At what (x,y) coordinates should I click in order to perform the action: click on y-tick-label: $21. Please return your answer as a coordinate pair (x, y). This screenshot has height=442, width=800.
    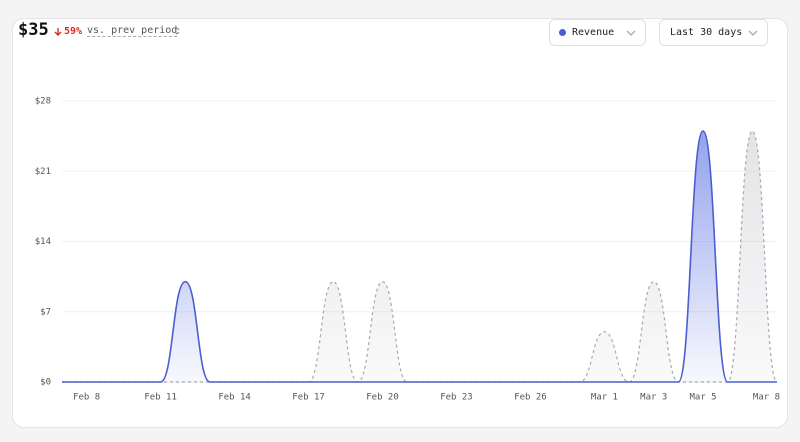
    Looking at the image, I should click on (43, 172).